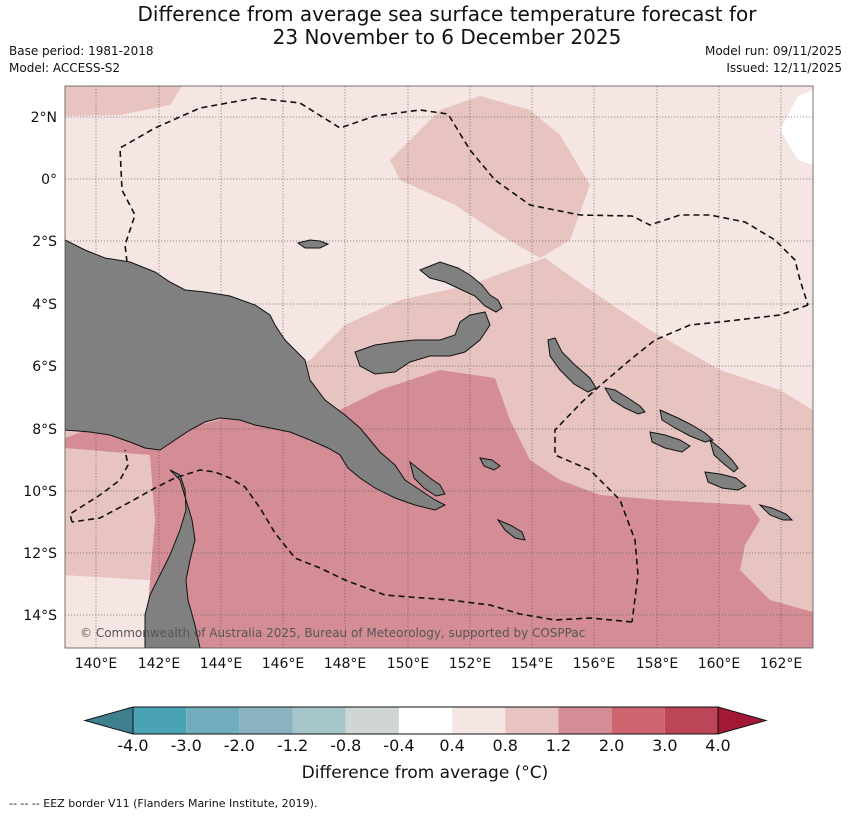  What do you see at coordinates (110, 514) in the screenshot?
I see `anomaly-0.8-1.2-region-coral-sea-west` at bounding box center [110, 514].